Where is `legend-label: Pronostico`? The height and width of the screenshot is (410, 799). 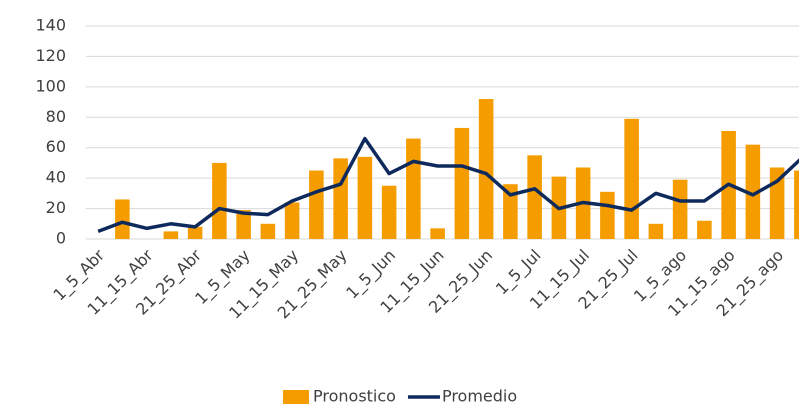 legend-label: Pronostico is located at coordinates (354, 396).